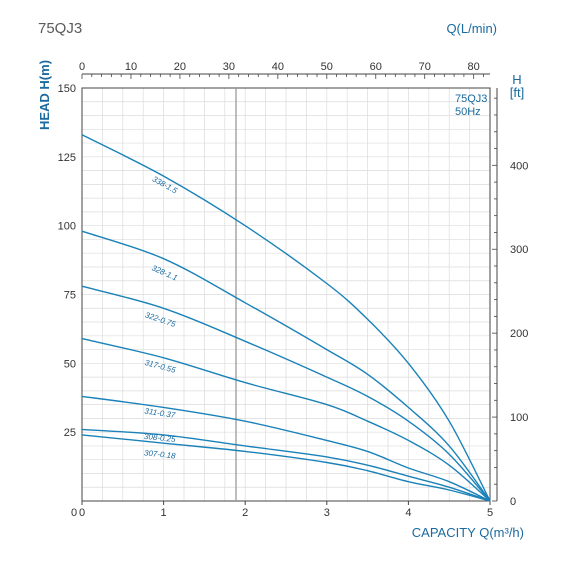  What do you see at coordinates (517, 92) in the screenshot?
I see `right-axis-title-ft: [ft]` at bounding box center [517, 92].